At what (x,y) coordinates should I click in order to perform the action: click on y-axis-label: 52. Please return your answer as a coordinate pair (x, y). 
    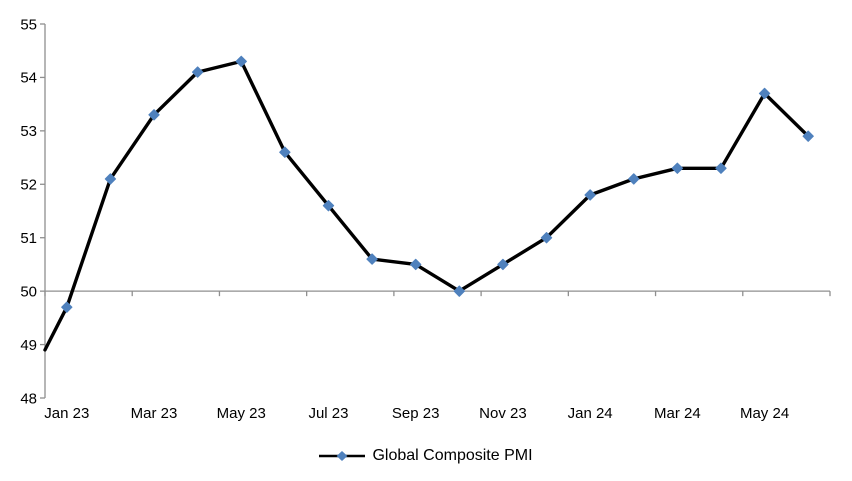
    Looking at the image, I should click on (28, 185).